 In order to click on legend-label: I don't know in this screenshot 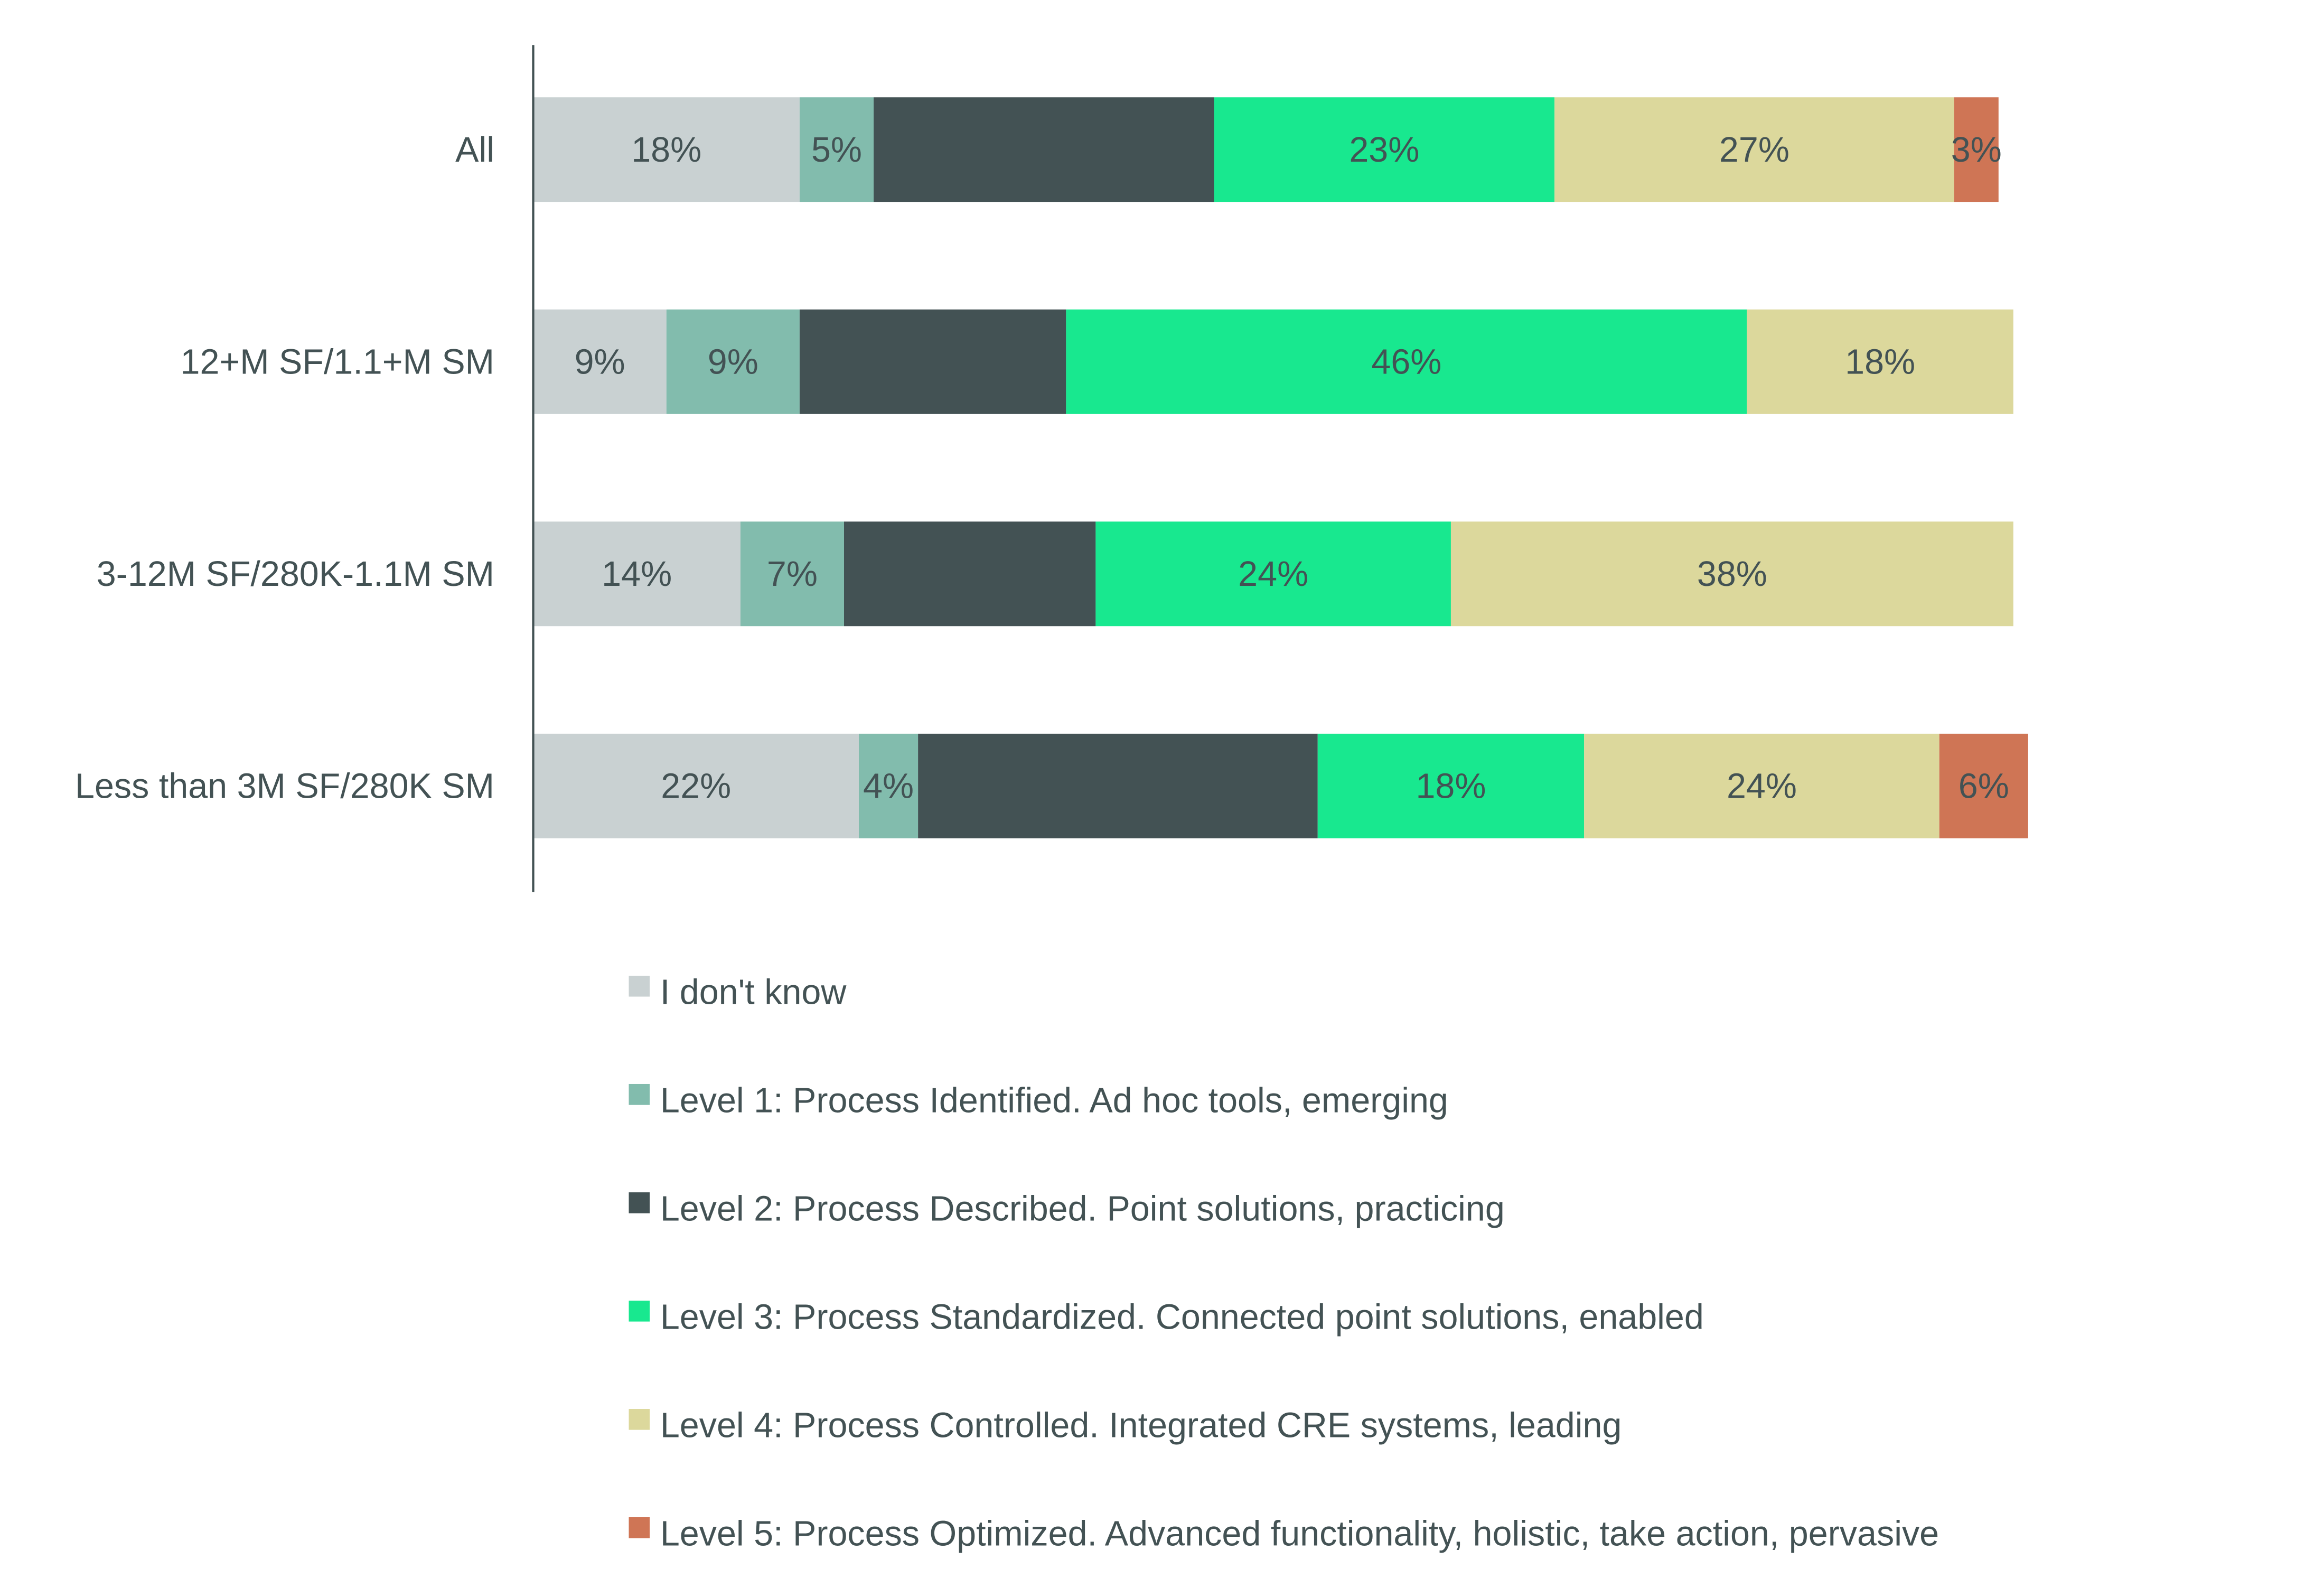, I will do `click(754, 992)`.